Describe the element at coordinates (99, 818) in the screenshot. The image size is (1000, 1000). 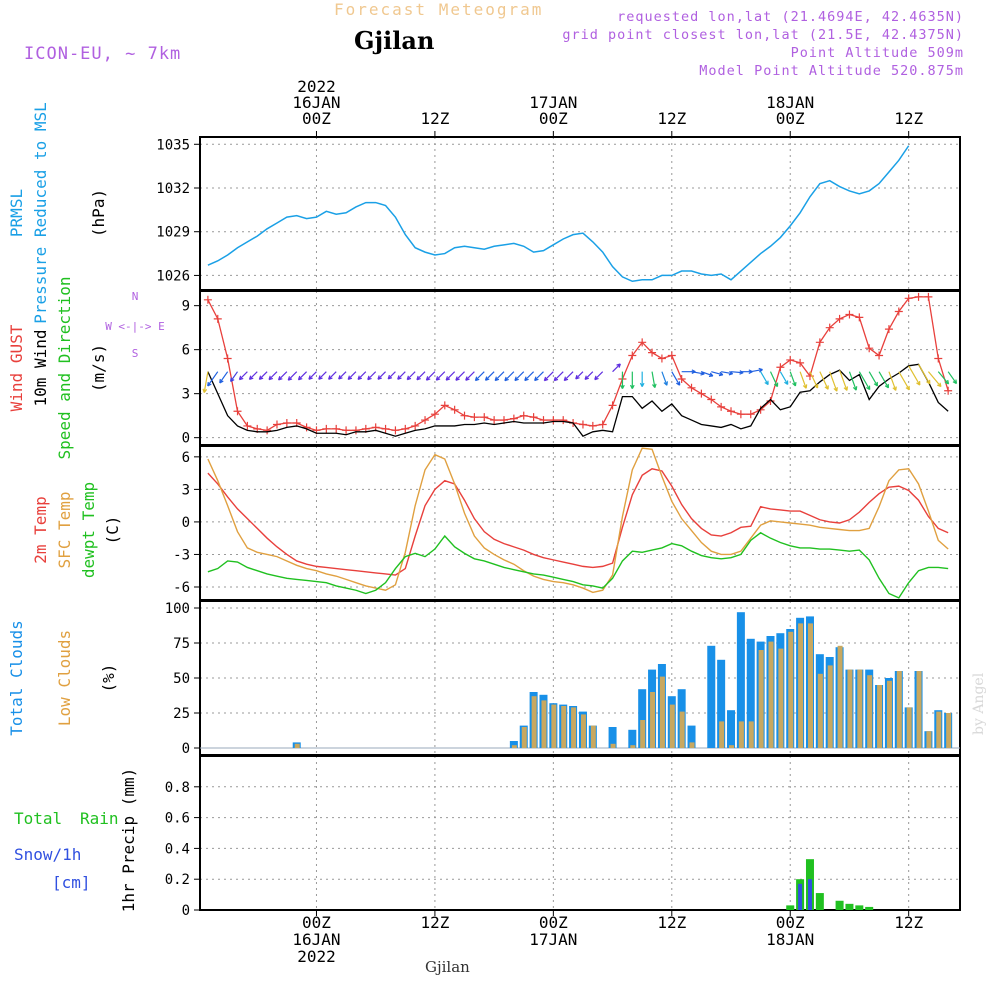
I see `precip-rain-label: Rain` at that location.